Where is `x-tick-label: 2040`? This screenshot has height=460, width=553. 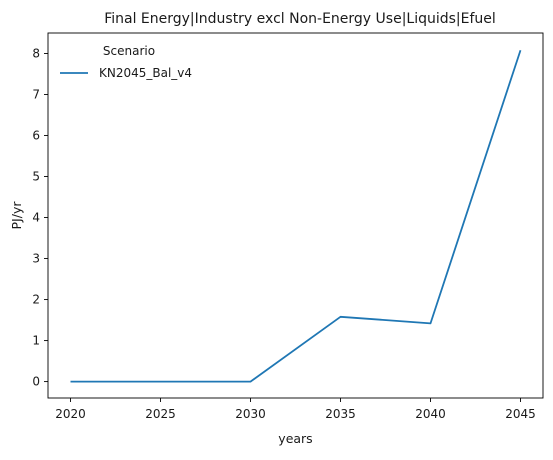 x-tick-label: 2040 is located at coordinates (430, 414).